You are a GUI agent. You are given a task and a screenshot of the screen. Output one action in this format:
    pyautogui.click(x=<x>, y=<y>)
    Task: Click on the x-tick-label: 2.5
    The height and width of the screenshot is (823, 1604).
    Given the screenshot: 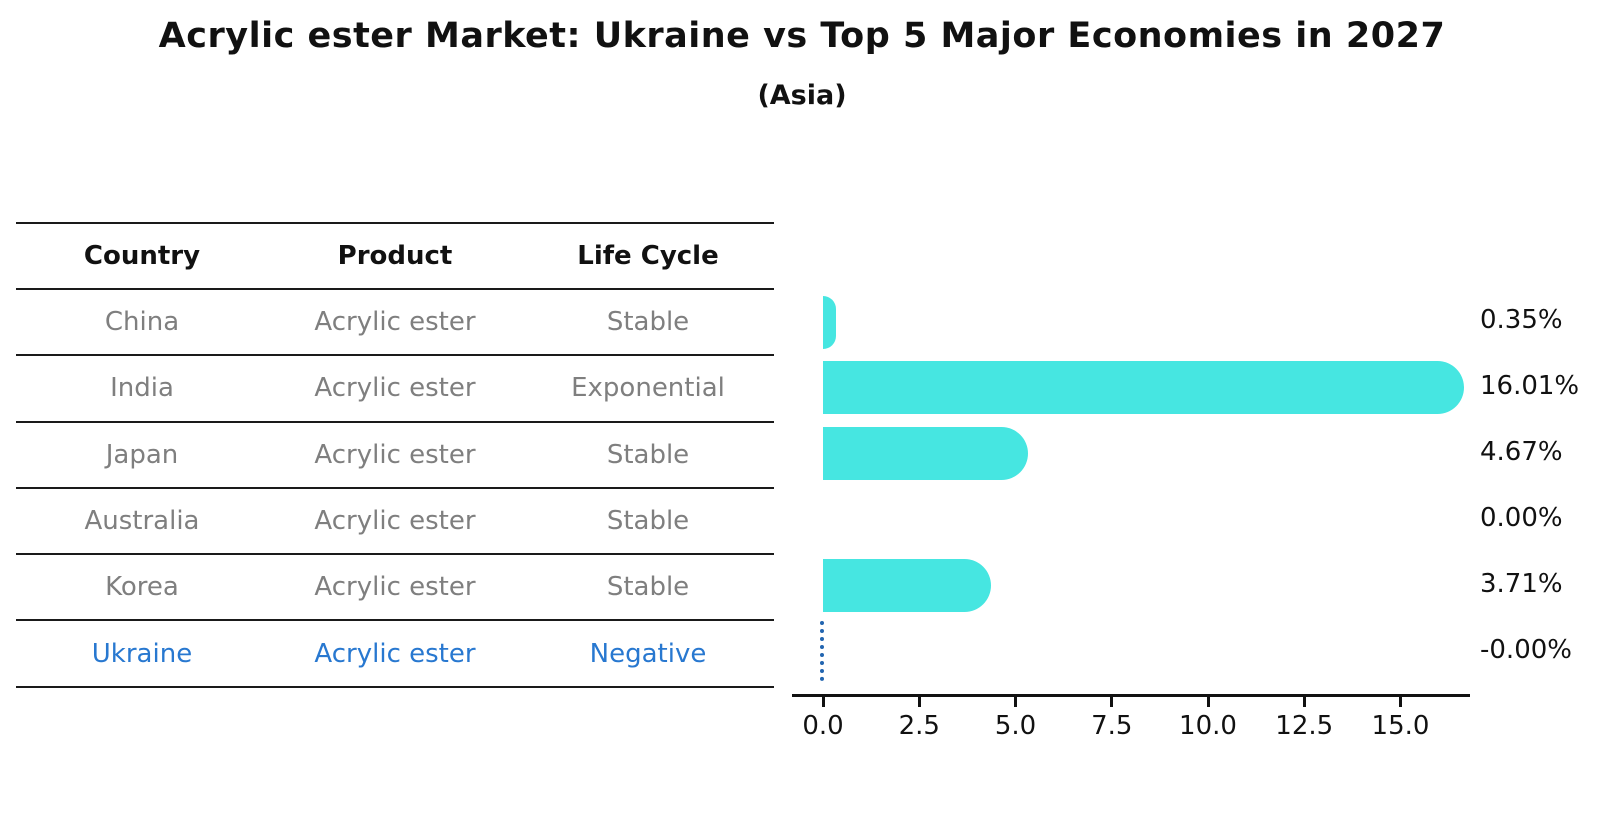 What is the action you would take?
    pyautogui.click(x=919, y=726)
    